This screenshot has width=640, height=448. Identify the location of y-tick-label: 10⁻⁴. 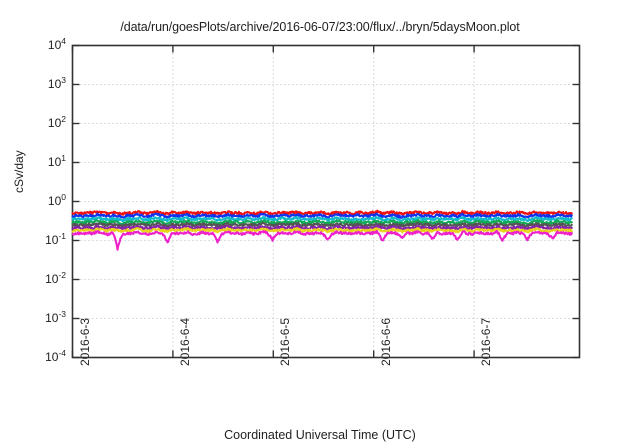
(55, 355).